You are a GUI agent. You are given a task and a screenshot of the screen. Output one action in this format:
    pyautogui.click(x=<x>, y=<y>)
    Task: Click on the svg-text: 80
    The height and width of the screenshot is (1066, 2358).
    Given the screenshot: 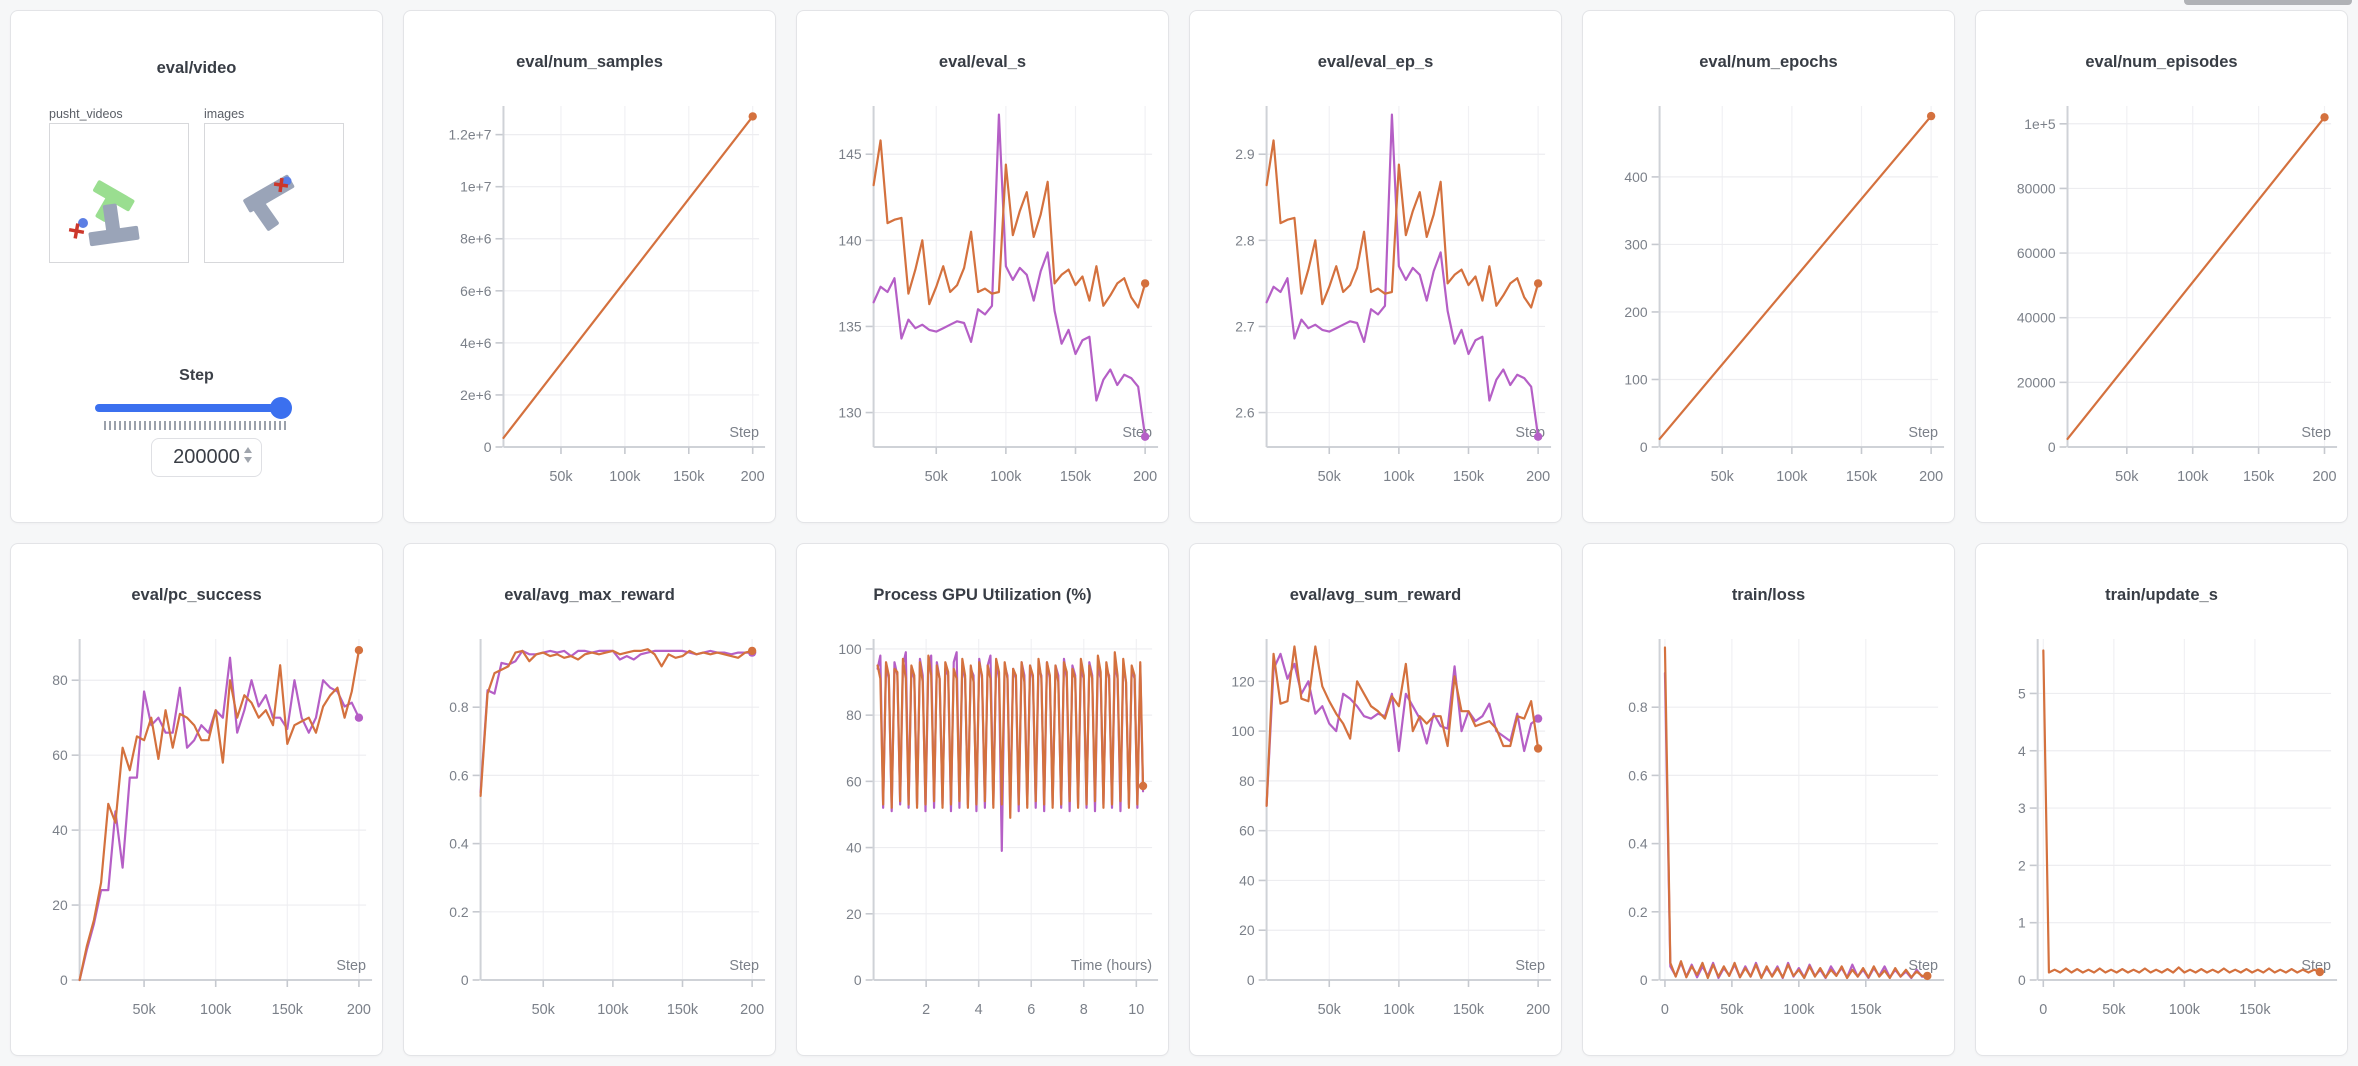 What is the action you would take?
    pyautogui.click(x=854, y=715)
    